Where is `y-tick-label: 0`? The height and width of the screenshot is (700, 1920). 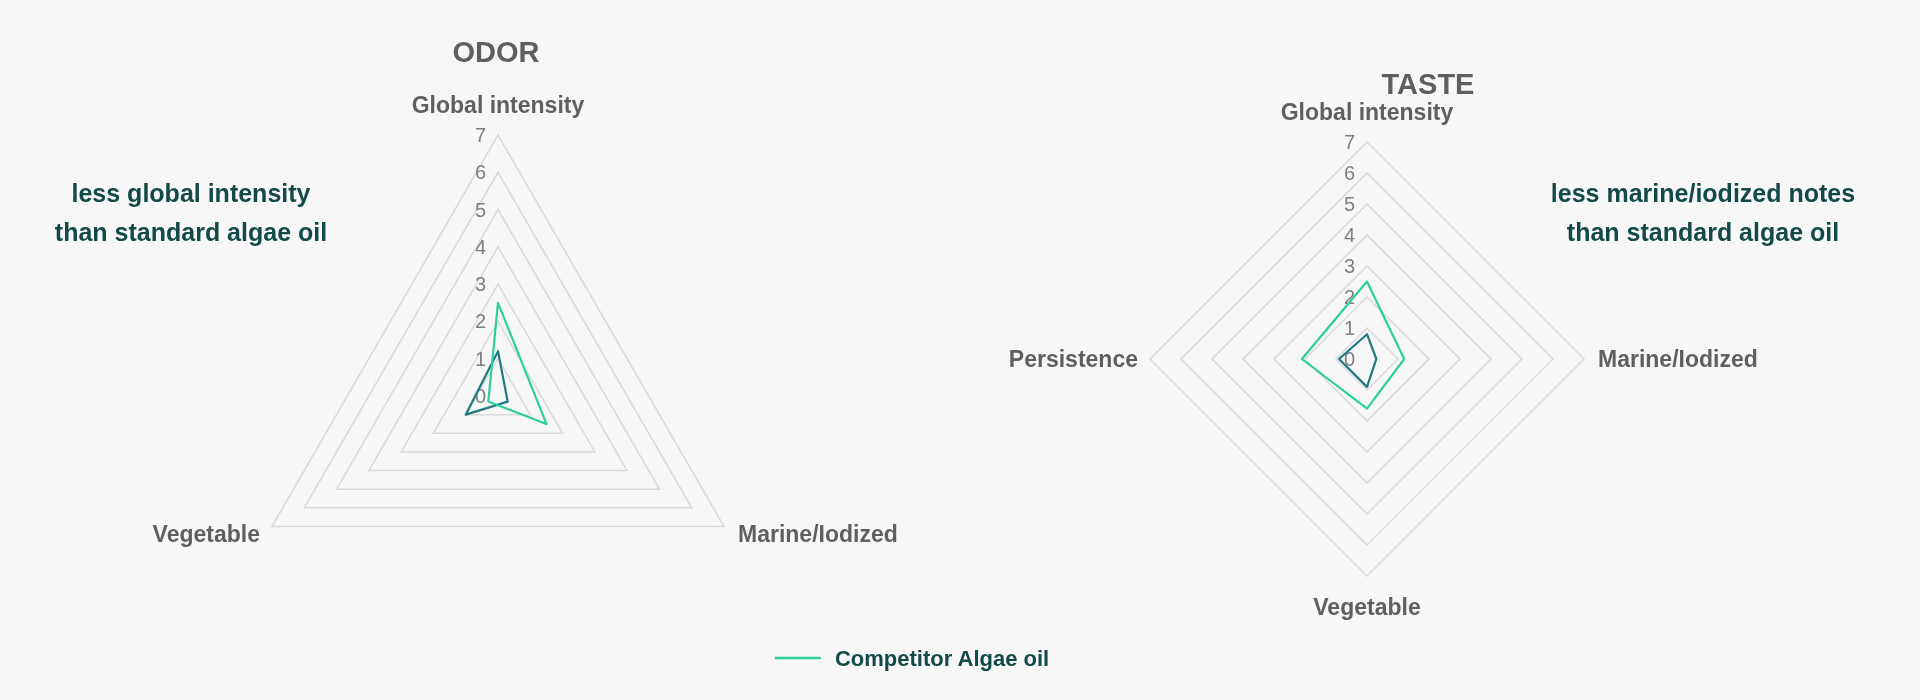
y-tick-label: 0 is located at coordinates (1349, 359).